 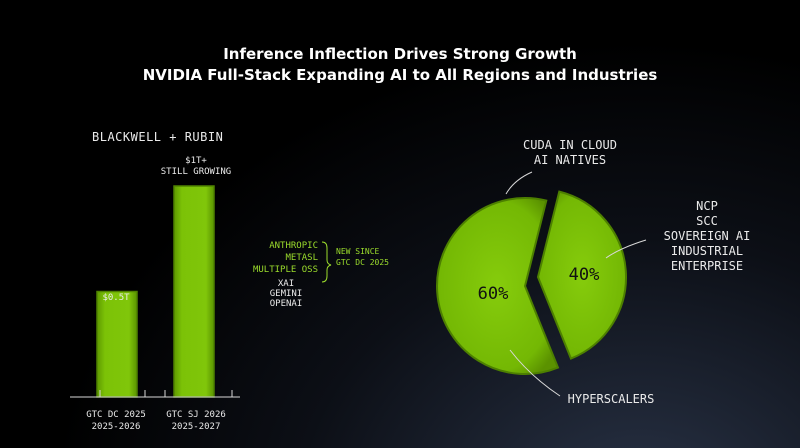 I want to click on customer-multiple-oss: MULTIPLE OSS, so click(x=285, y=270).